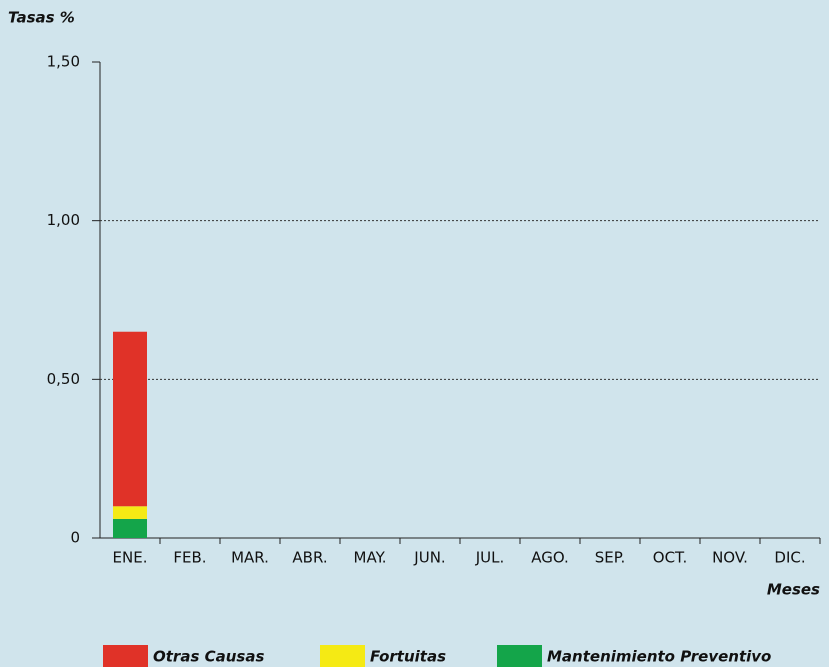 The width and height of the screenshot is (829, 667). Describe the element at coordinates (793, 590) in the screenshot. I see `x-axis-title: Meses` at that location.